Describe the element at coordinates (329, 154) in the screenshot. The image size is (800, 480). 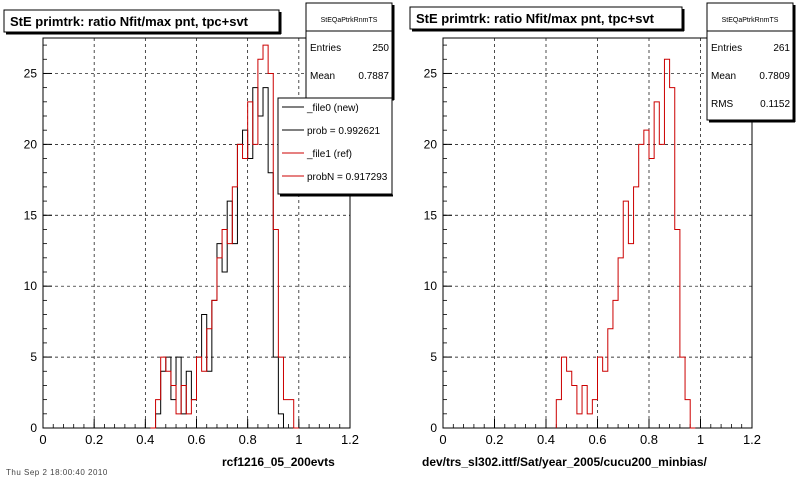
I see `legend-label: _file1 (ref)` at that location.